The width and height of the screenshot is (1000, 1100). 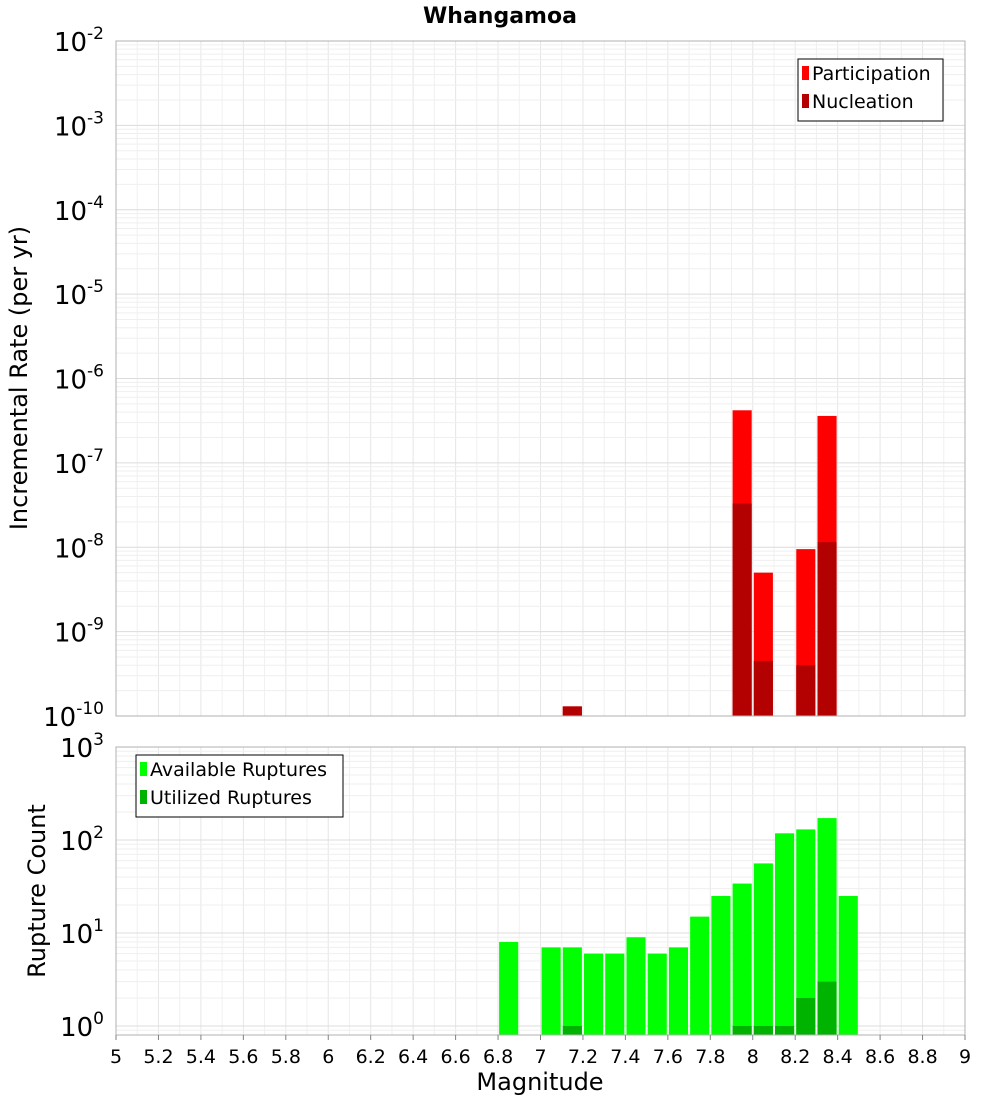 I want to click on bottom-y-axis-label: Rupture Count, so click(x=37, y=891).